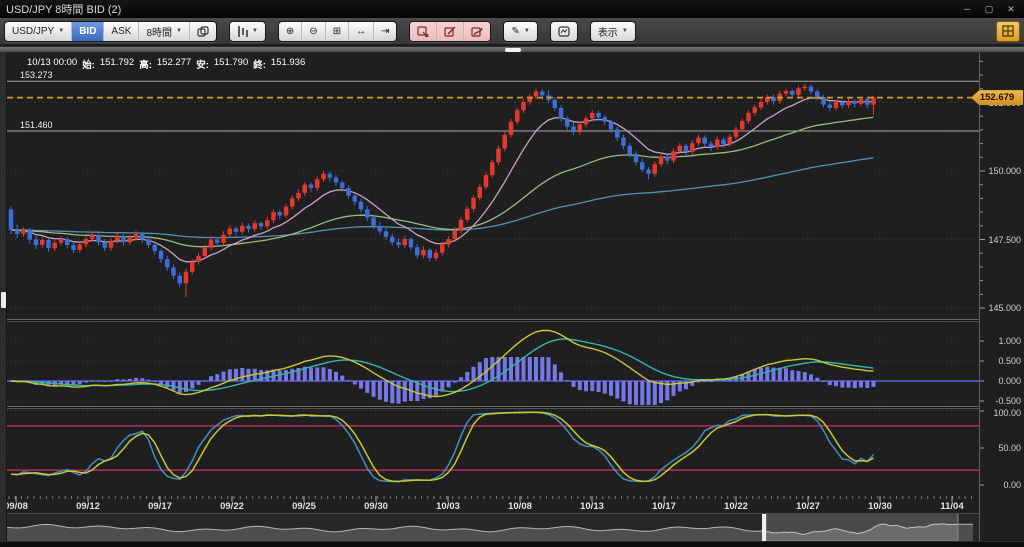 The height and width of the screenshot is (547, 1024). I want to click on high-label: 高:, so click(145, 65).